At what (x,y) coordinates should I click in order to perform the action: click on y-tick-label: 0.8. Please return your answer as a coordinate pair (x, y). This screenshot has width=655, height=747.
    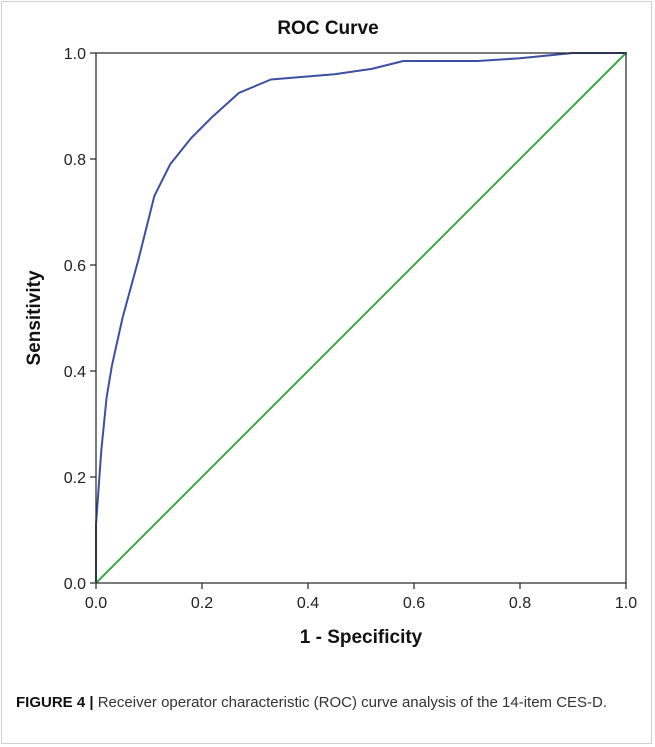
    Looking at the image, I should click on (75, 160).